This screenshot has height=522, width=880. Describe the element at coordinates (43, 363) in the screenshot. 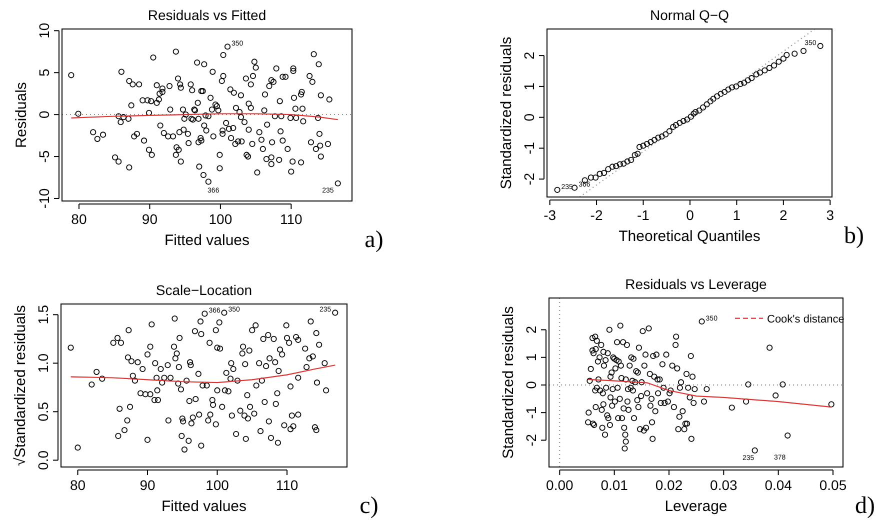

I see `y-tick-label: 1.0` at that location.